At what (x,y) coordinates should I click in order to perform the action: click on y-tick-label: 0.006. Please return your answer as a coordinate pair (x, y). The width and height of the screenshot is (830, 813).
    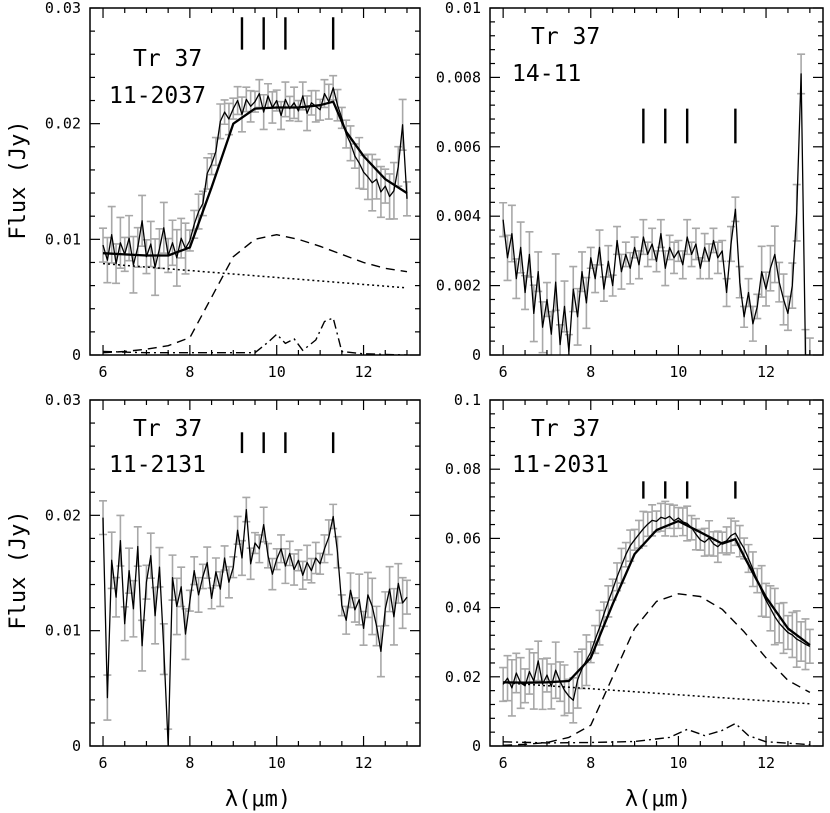
    Looking at the image, I should click on (458, 147).